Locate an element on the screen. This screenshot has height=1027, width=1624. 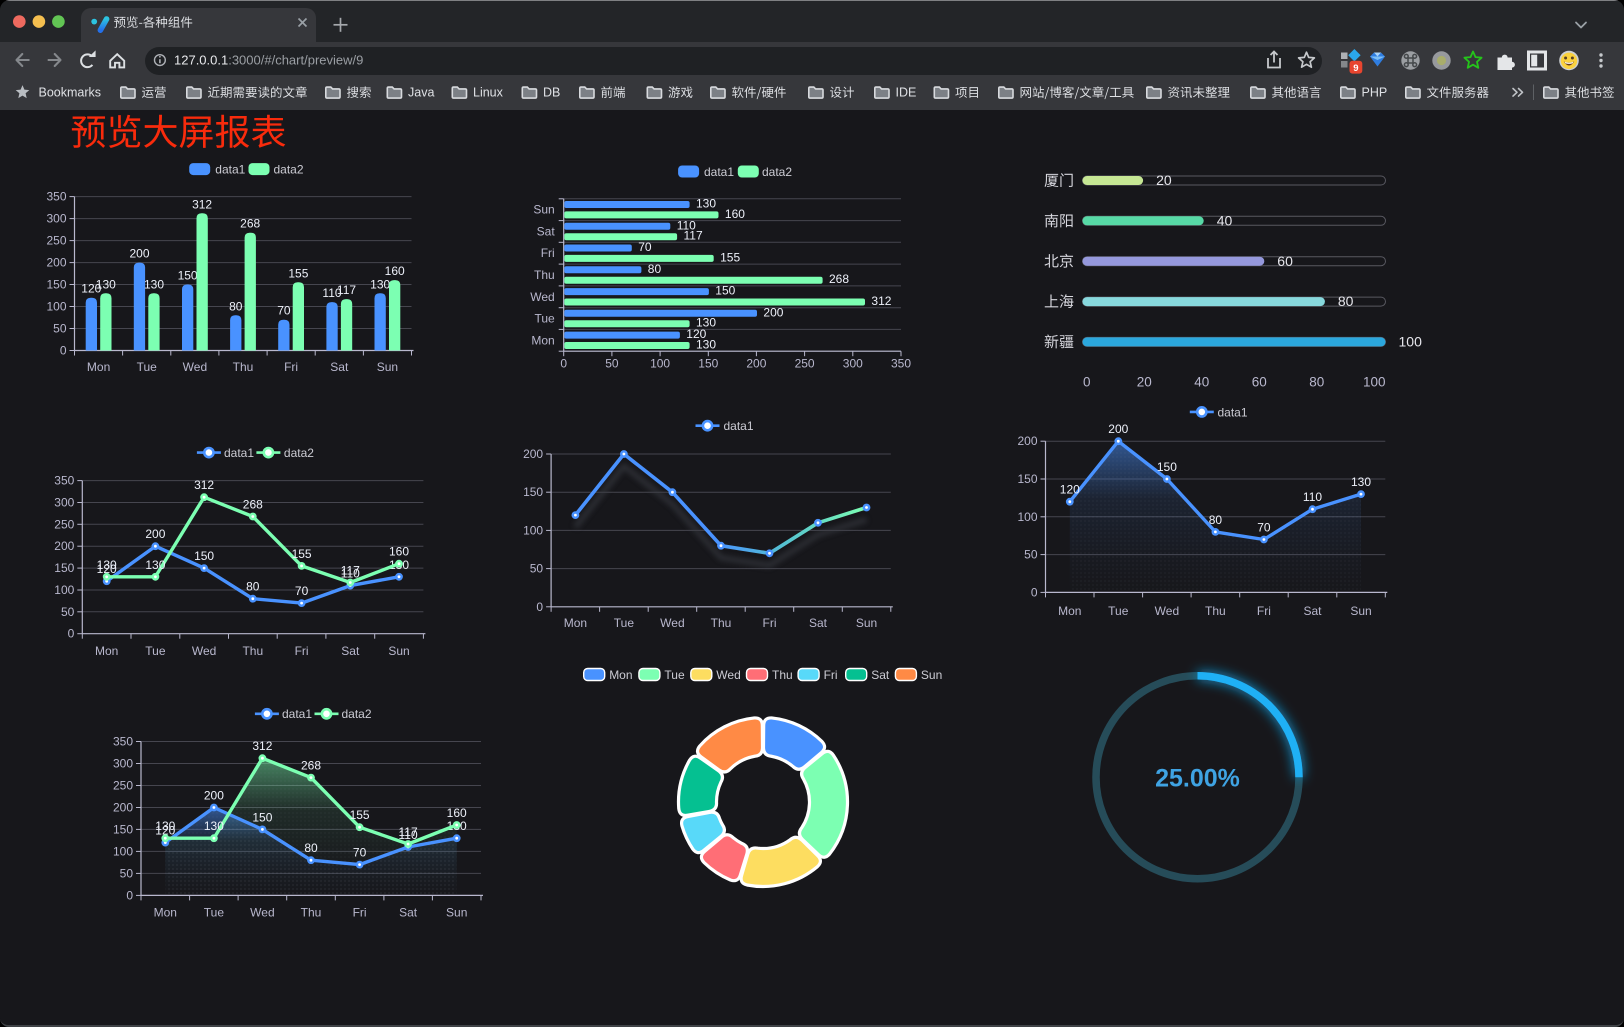
svg-text: 268 is located at coordinates (250, 224).